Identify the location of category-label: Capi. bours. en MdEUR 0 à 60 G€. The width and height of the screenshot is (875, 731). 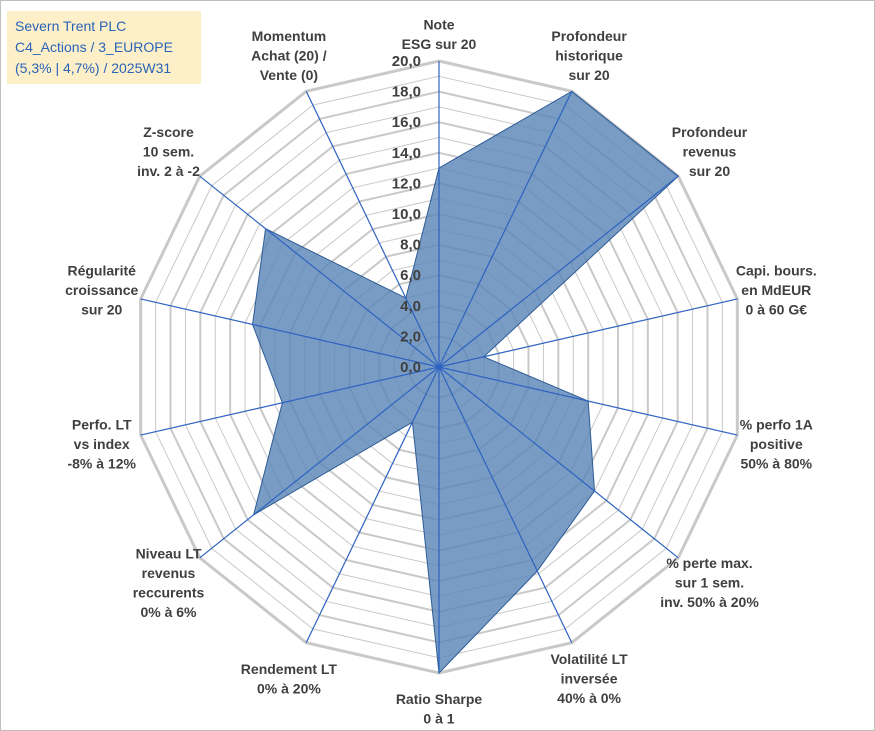
(776, 290).